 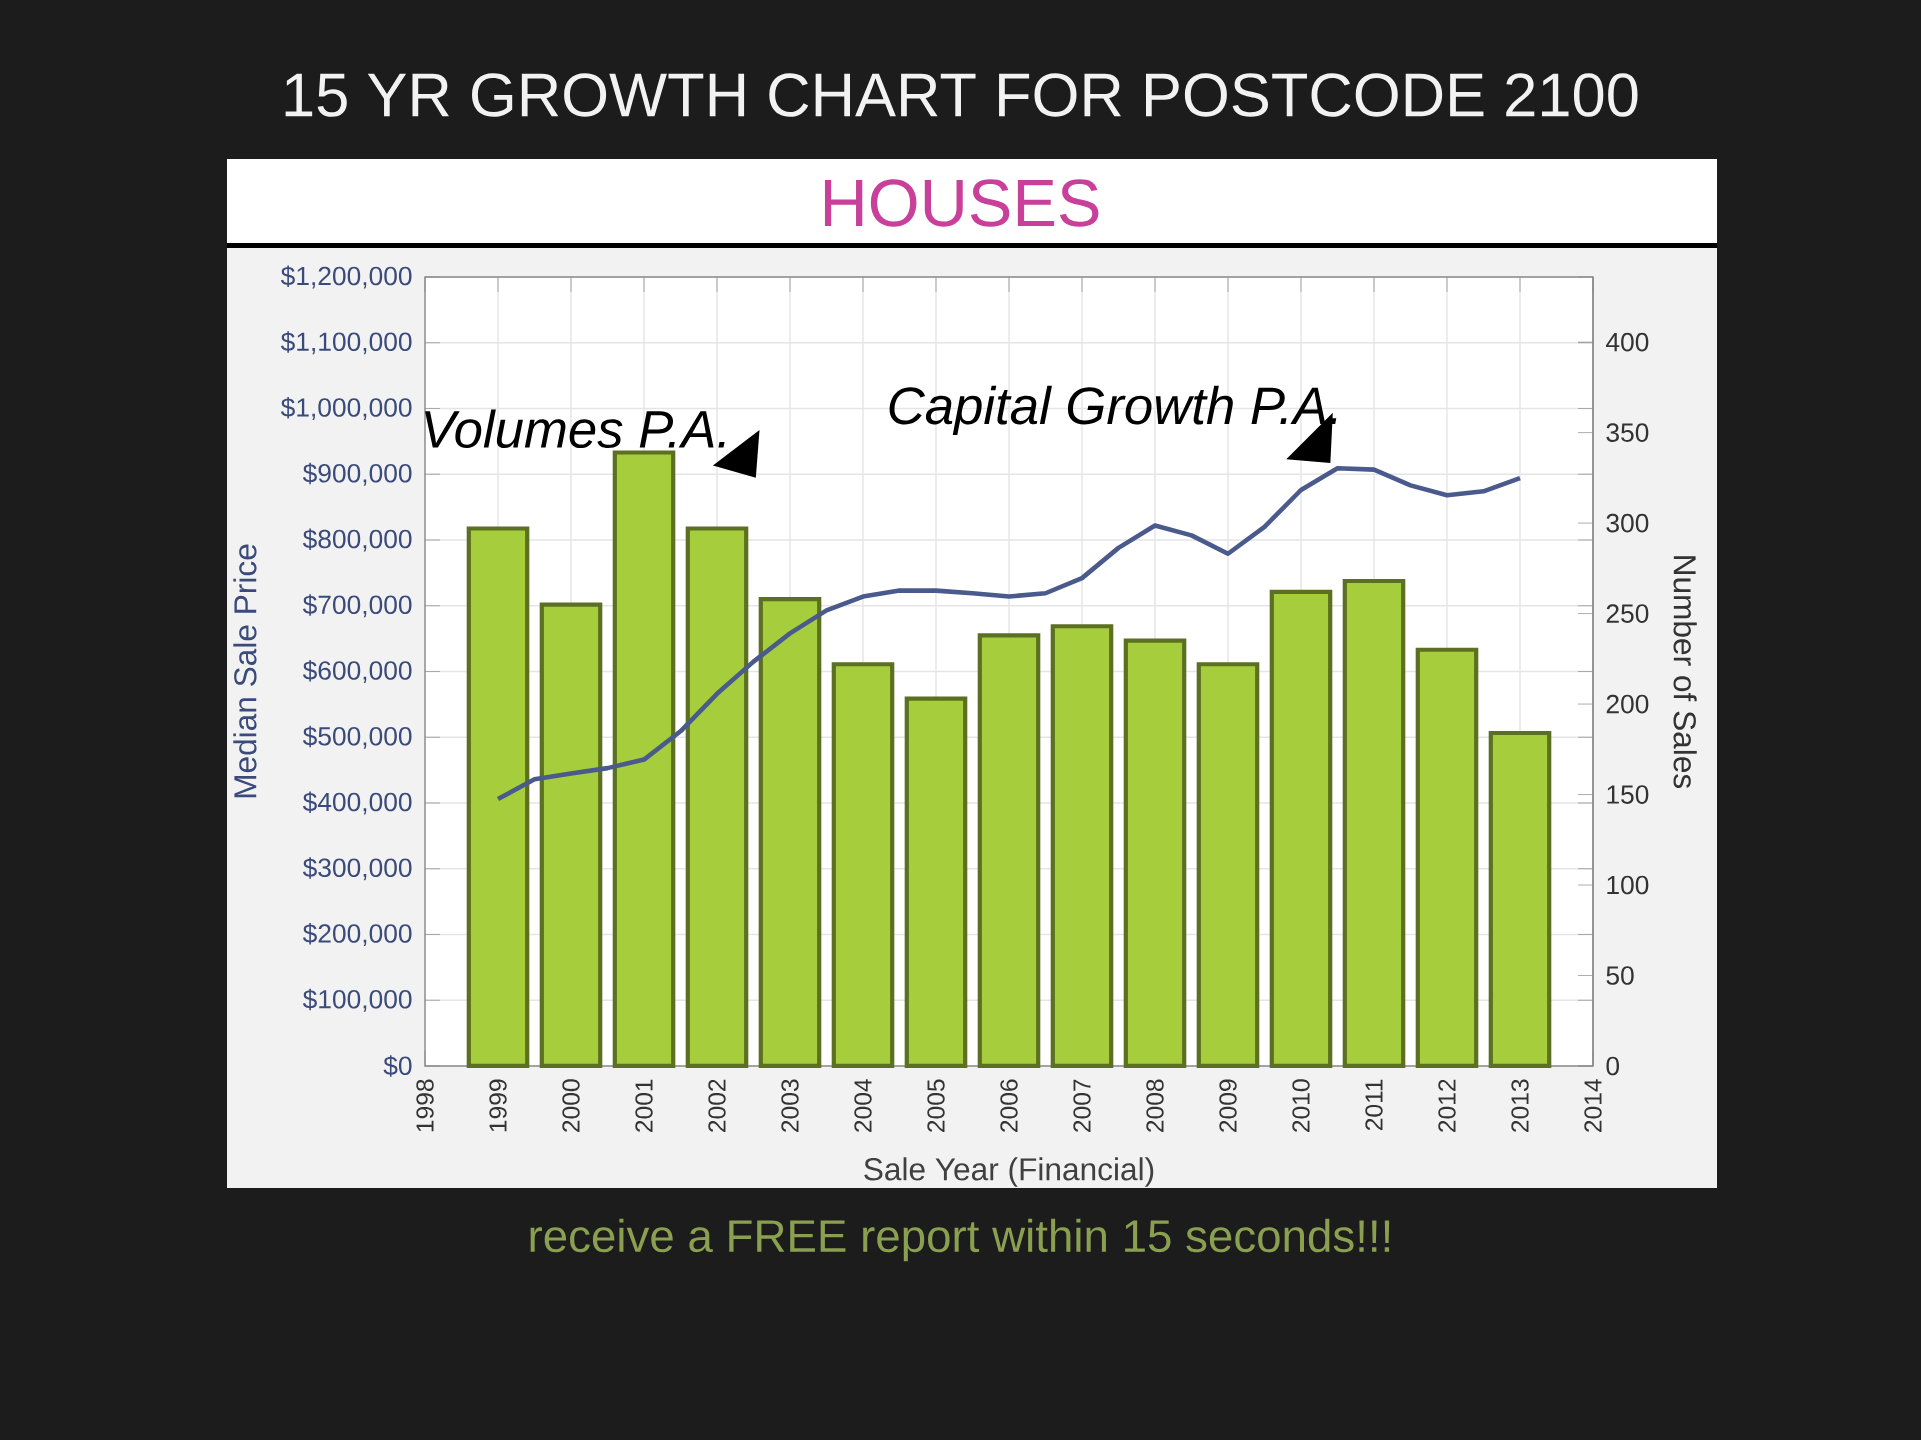 I want to click on y-tick-label: $500,000, so click(x=357, y=737).